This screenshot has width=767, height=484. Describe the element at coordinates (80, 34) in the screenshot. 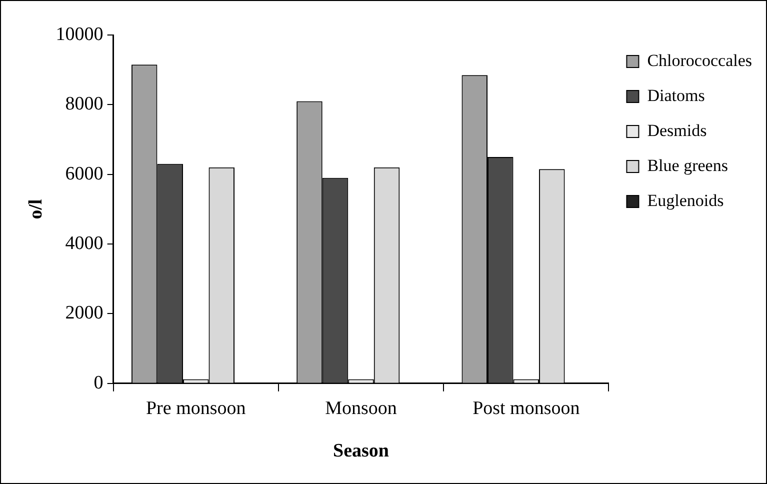

I see `y-tick-label: 10000` at that location.